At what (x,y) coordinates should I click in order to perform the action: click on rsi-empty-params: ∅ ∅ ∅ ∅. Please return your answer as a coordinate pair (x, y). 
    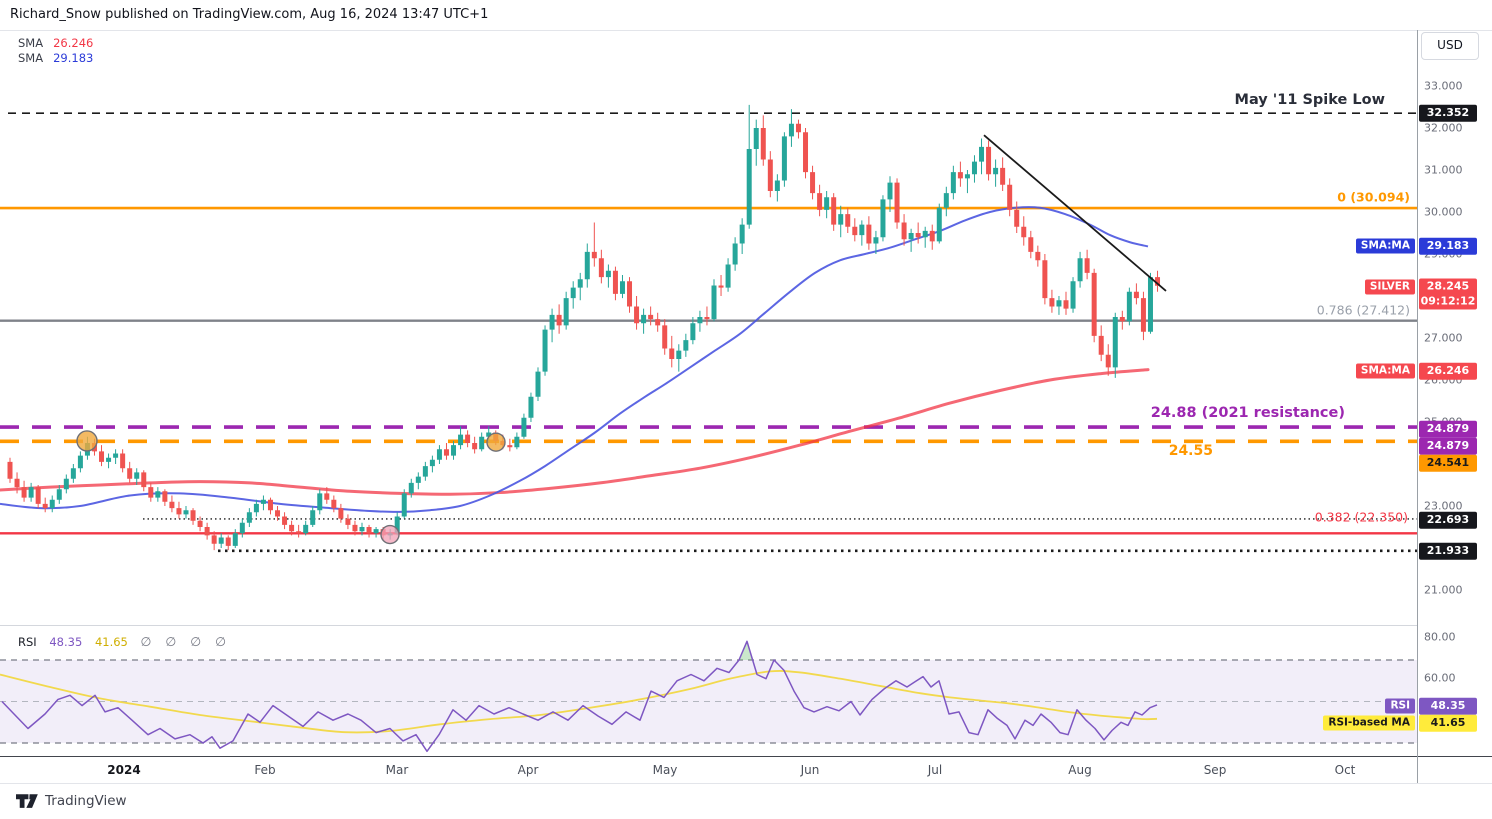
    Looking at the image, I should click on (186, 641).